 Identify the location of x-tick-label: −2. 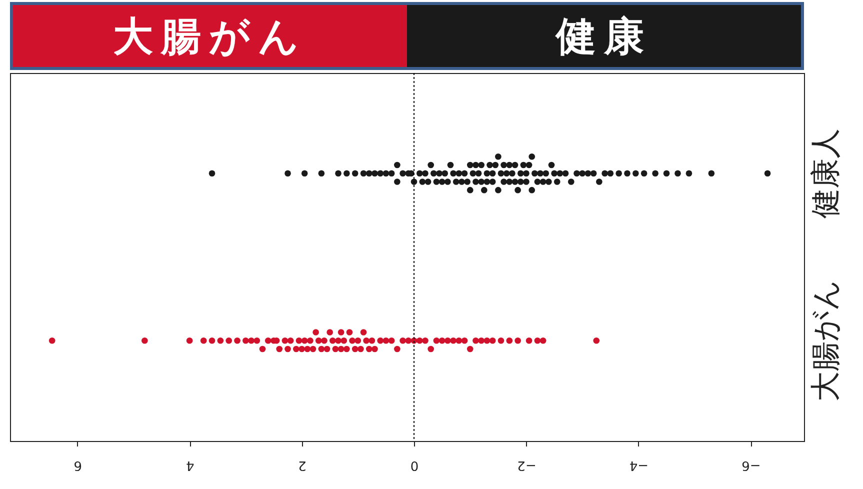
(526, 465).